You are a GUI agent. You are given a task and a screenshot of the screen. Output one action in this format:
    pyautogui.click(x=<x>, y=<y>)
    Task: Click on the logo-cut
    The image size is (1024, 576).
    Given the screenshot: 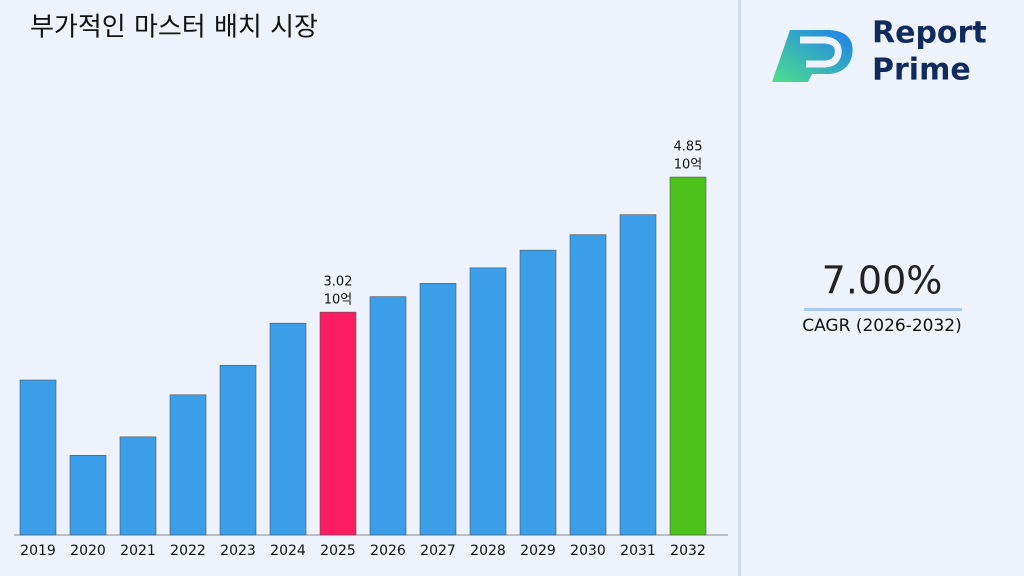 What is the action you would take?
    pyautogui.click(x=821, y=52)
    